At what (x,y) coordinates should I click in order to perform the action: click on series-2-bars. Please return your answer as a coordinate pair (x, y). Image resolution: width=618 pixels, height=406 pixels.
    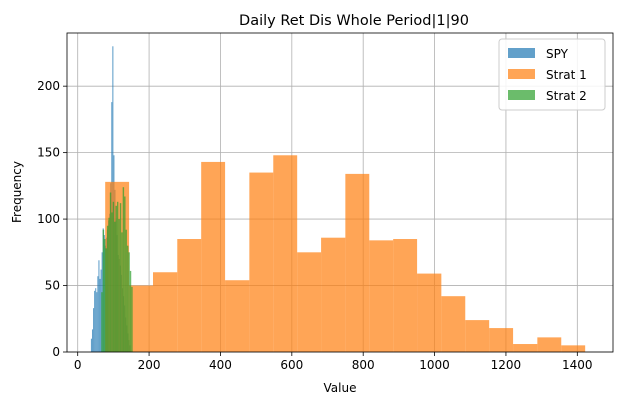
    Looking at the image, I should click on (117, 269).